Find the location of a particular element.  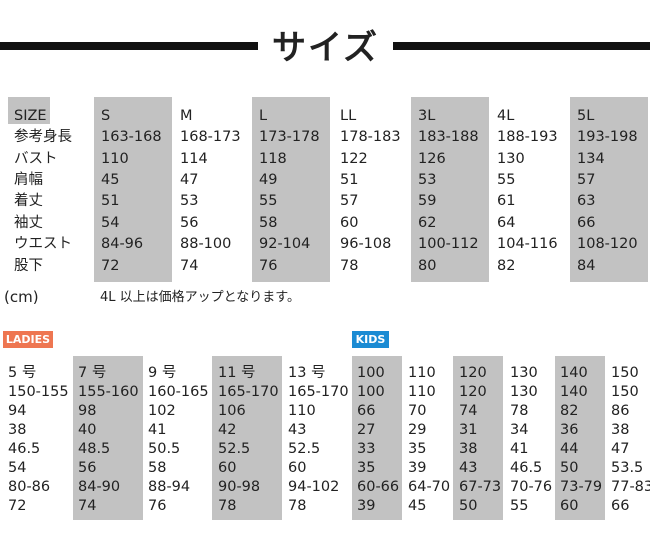

size-value: 74 is located at coordinates (468, 411).